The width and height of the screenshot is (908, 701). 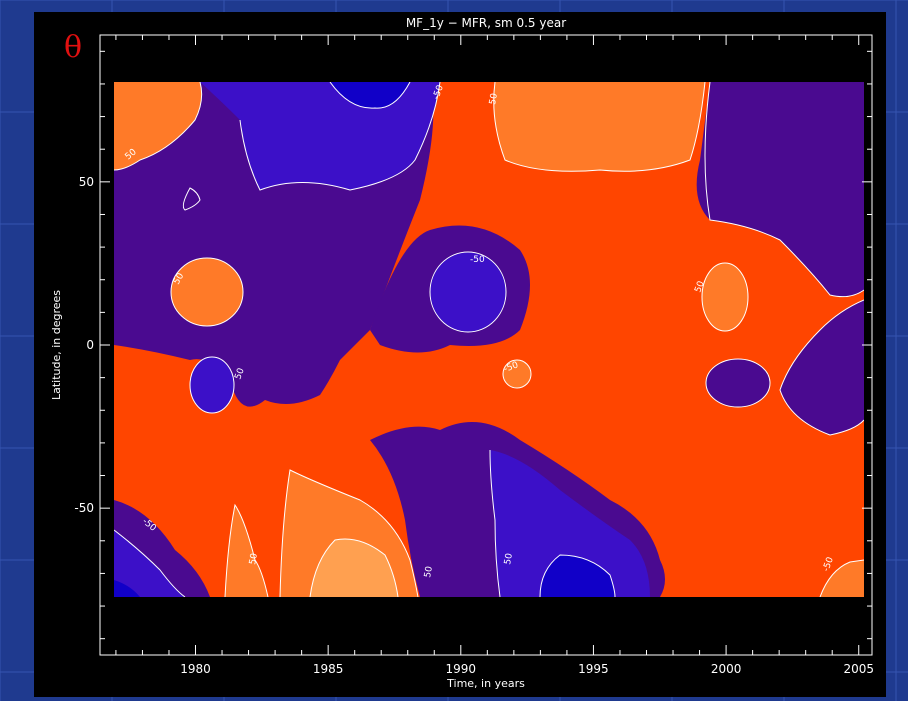 What do you see at coordinates (320, 136) in the screenshot?
I see `field-blue-top-center` at bounding box center [320, 136].